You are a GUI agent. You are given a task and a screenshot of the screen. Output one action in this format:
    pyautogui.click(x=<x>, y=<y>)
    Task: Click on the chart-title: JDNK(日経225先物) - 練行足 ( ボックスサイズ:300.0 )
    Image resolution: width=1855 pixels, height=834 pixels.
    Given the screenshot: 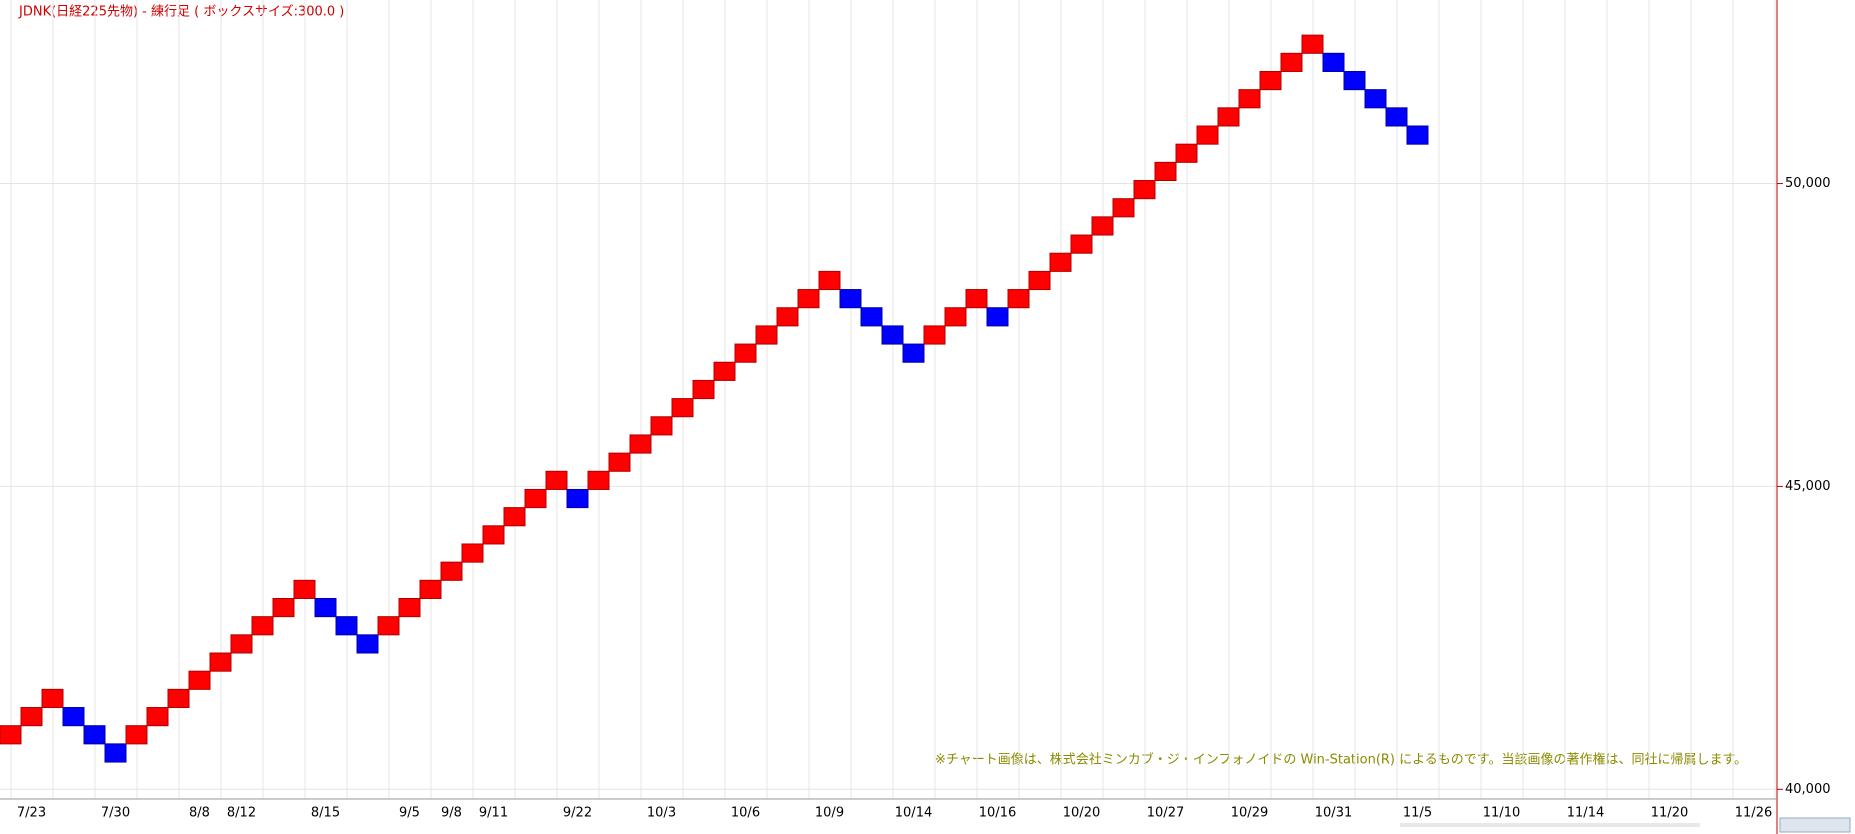 What is the action you would take?
    pyautogui.click(x=181, y=12)
    